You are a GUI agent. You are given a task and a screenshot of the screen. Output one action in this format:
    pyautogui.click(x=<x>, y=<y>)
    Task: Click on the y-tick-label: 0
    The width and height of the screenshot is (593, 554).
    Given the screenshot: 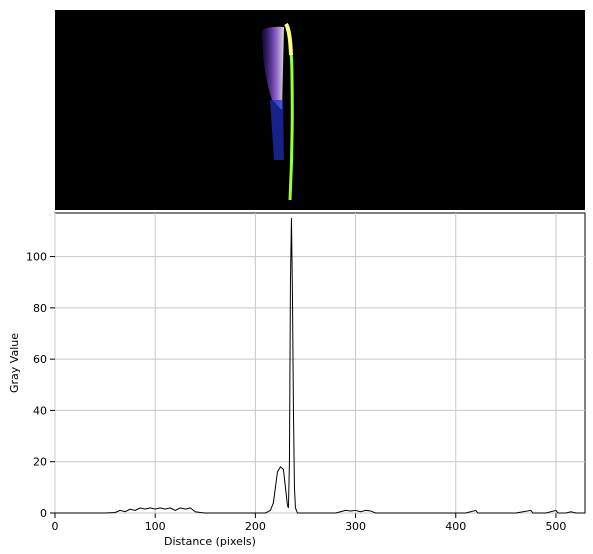 What is the action you would take?
    pyautogui.click(x=43, y=513)
    